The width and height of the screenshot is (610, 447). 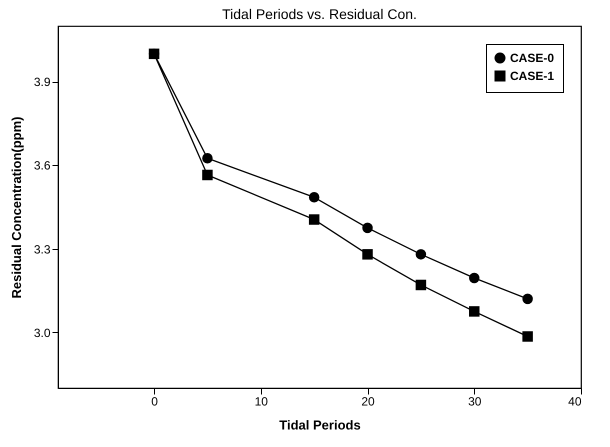 What do you see at coordinates (42, 249) in the screenshot?
I see `y-tick-label: 3.3` at bounding box center [42, 249].